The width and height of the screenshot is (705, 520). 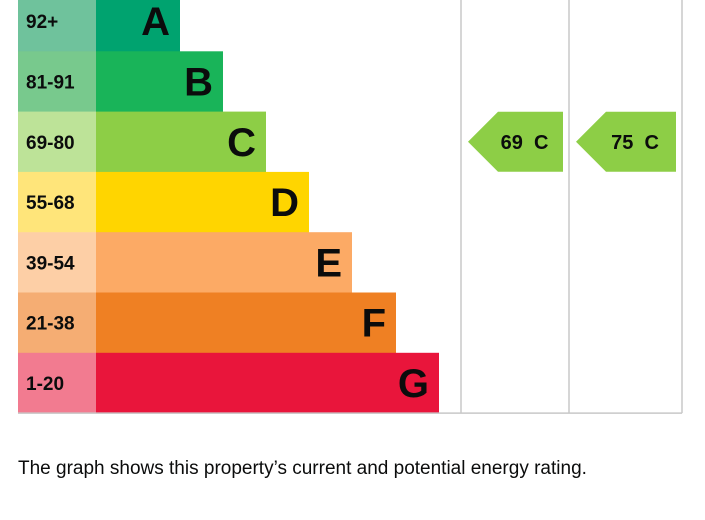 I want to click on band-range-label-f: 21-38, so click(x=50, y=324).